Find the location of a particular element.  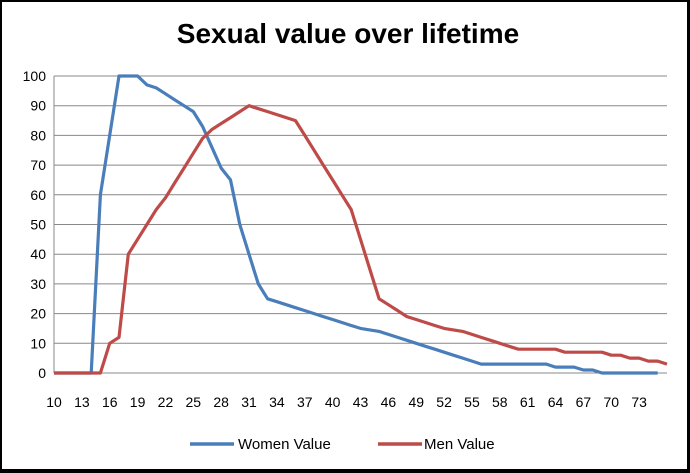

legend-label: Men Value is located at coordinates (459, 444).